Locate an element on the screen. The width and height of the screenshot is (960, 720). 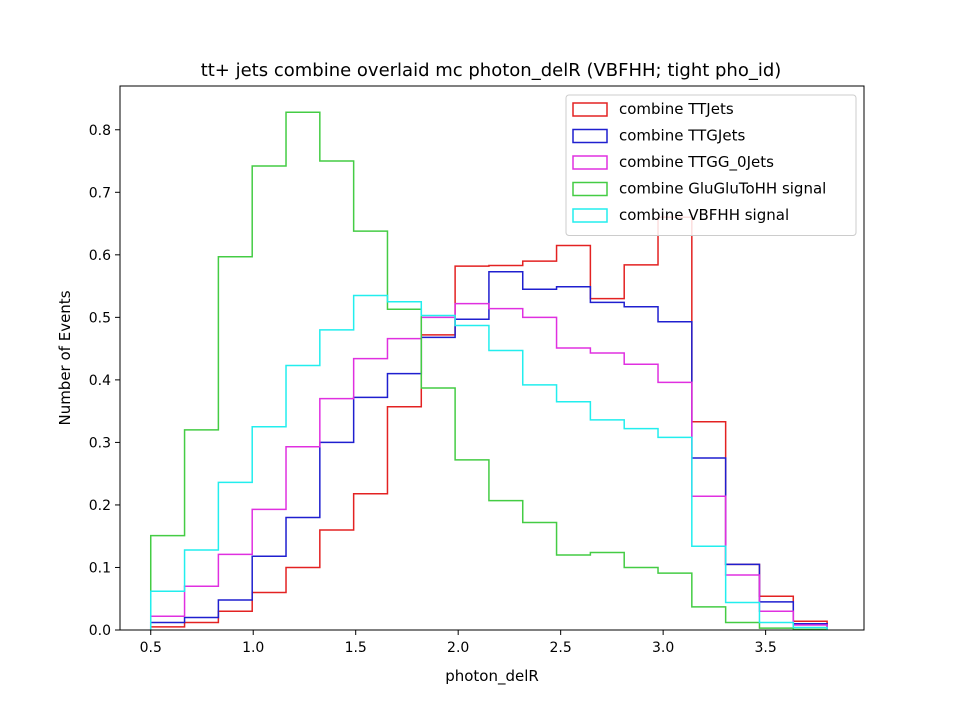
x-tick-label: 0.5 is located at coordinates (151, 648).